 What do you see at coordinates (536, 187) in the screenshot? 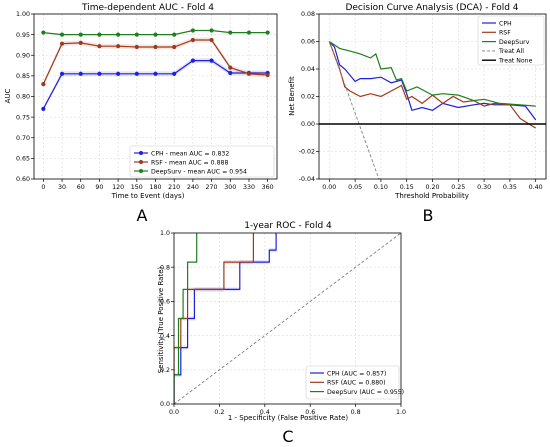
I see `x-tick-label: 0.40` at bounding box center [536, 187].